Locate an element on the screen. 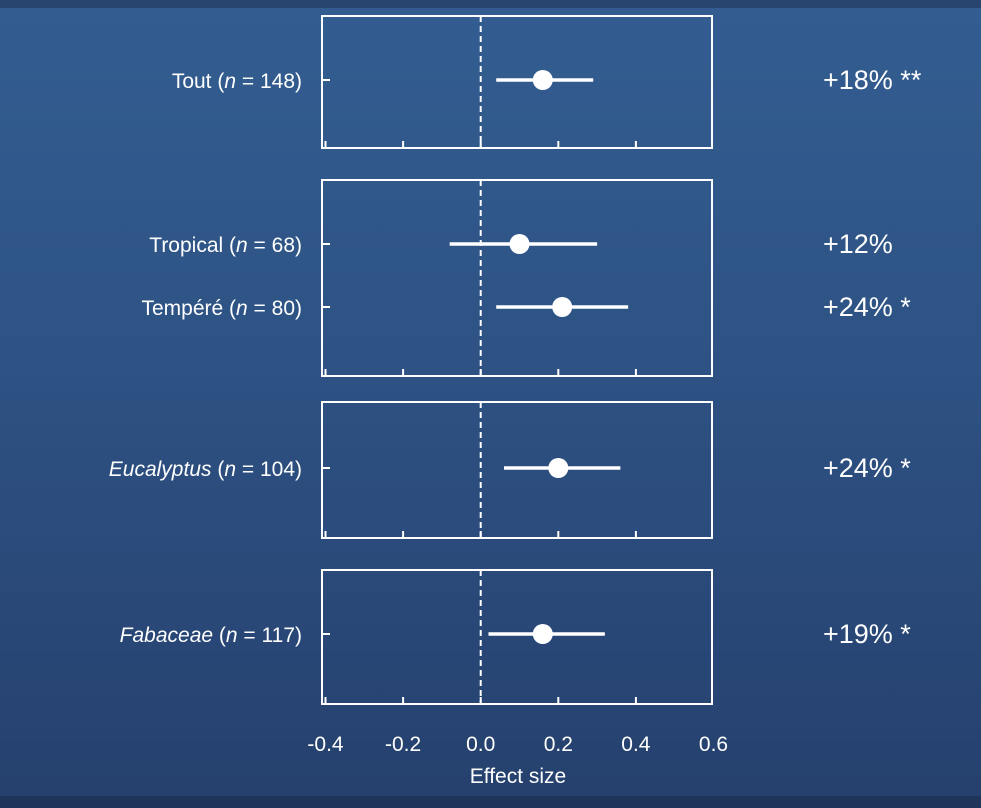 This screenshot has width=981, height=808. row-label-n-value: = 104) is located at coordinates (269, 469).